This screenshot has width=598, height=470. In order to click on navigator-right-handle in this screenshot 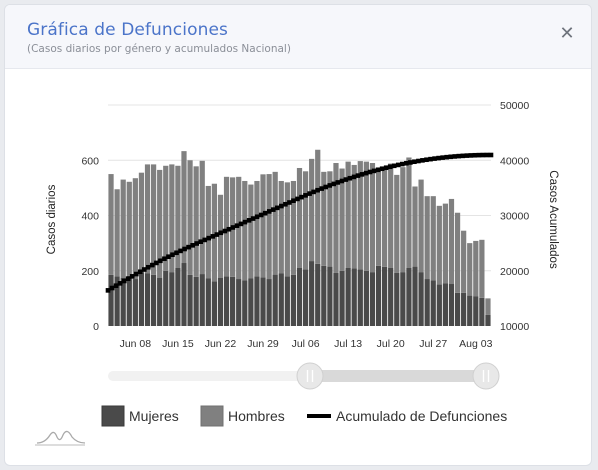, I will do `click(486, 376)`.